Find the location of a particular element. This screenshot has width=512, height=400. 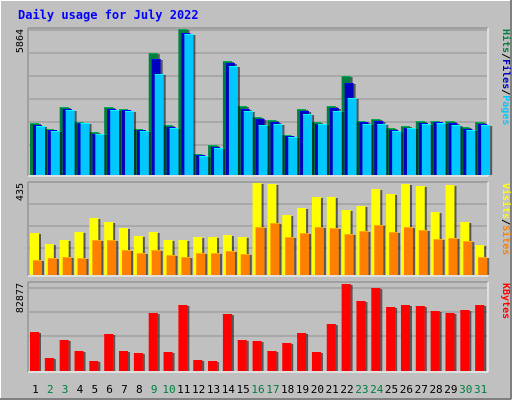

legend-entry: Sites is located at coordinates (506, 240).